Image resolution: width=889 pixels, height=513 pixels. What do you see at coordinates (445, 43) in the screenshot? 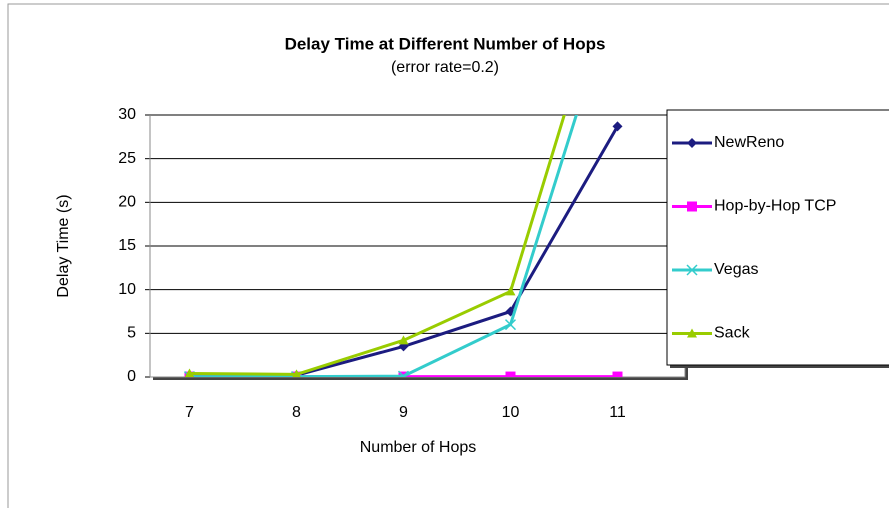
I see `chart-title: Delay Time at Different Number of Hops` at bounding box center [445, 43].